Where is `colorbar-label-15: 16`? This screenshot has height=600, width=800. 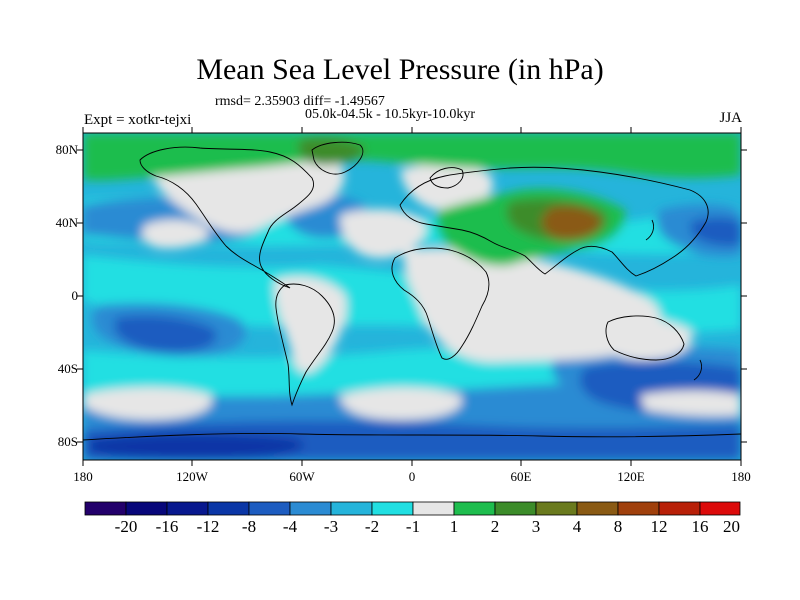 colorbar-label-15: 16 is located at coordinates (700, 526).